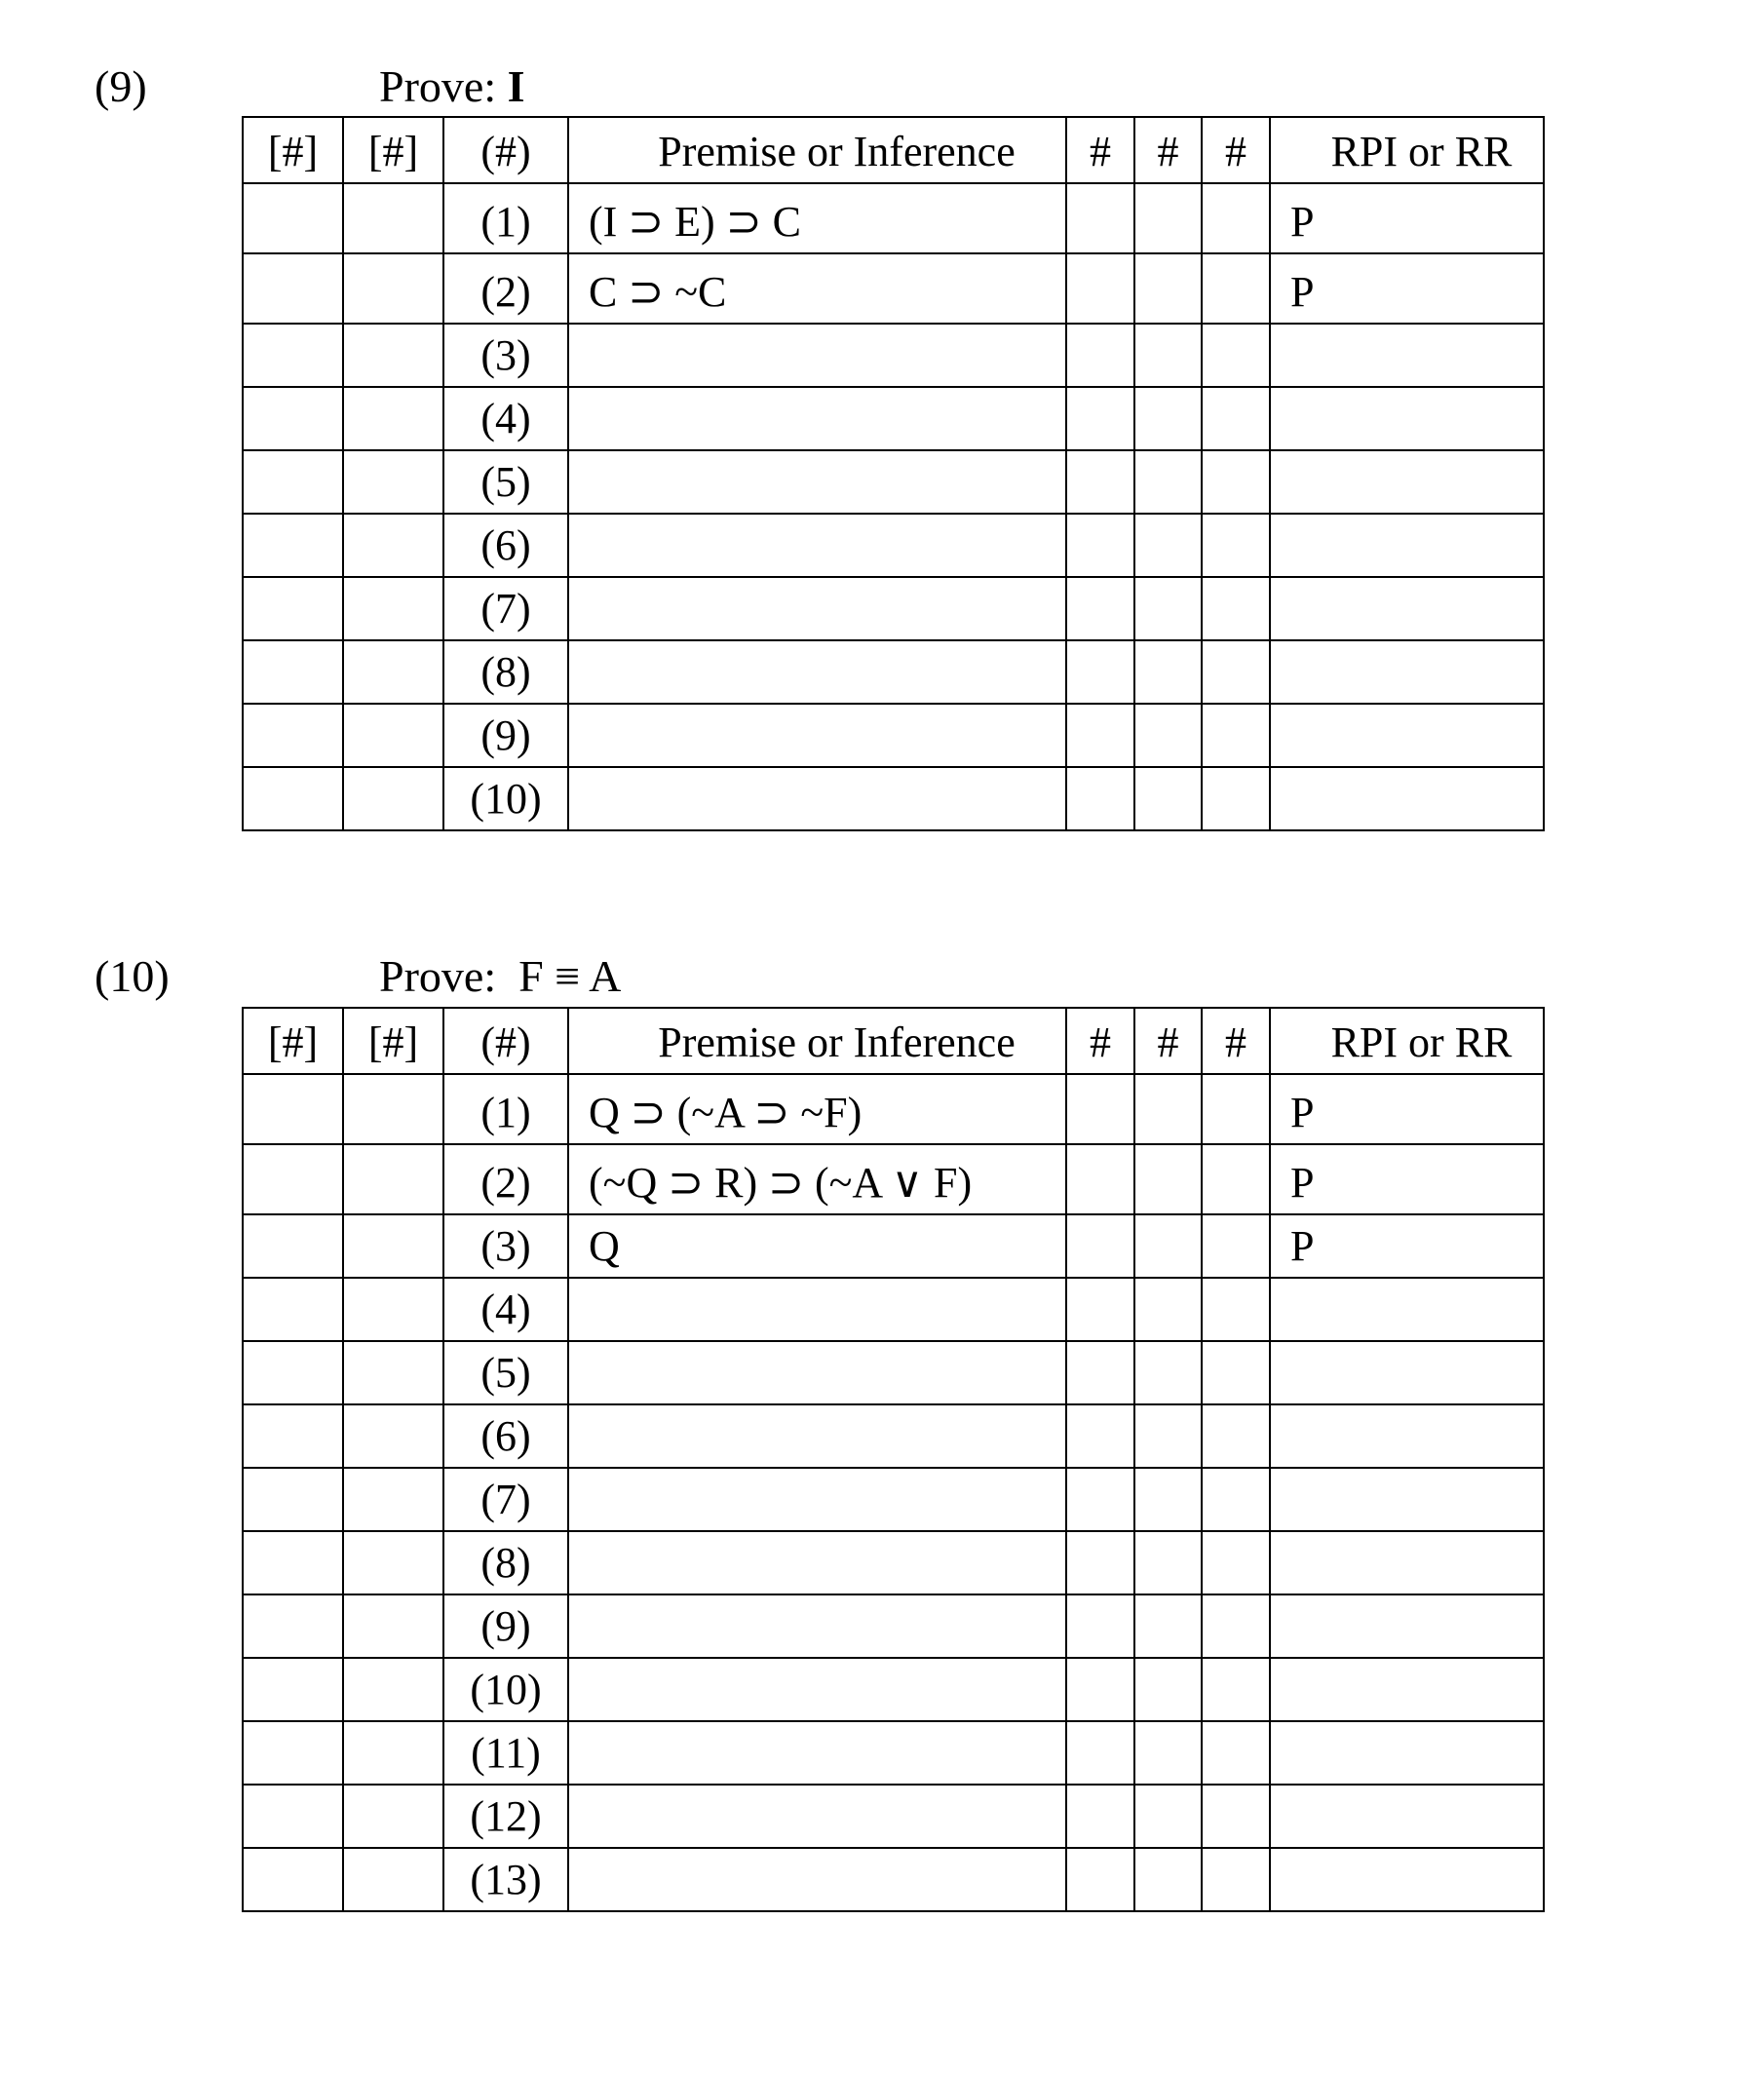 This screenshot has width=1764, height=2074. I want to click on premise-cell: (I ⊃ E) ⊃ C, so click(817, 218).